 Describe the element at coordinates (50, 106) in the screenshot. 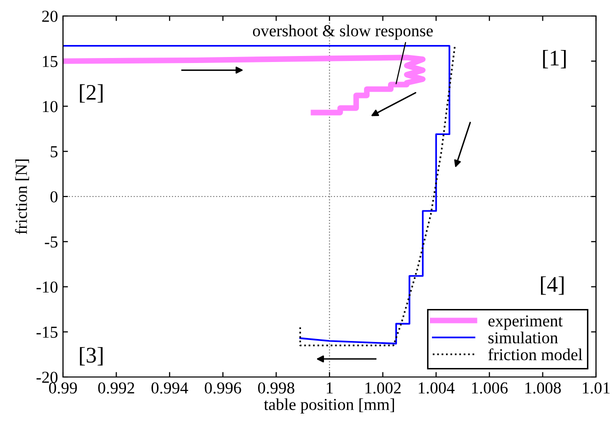

I see `y-tick-label: 10` at that location.